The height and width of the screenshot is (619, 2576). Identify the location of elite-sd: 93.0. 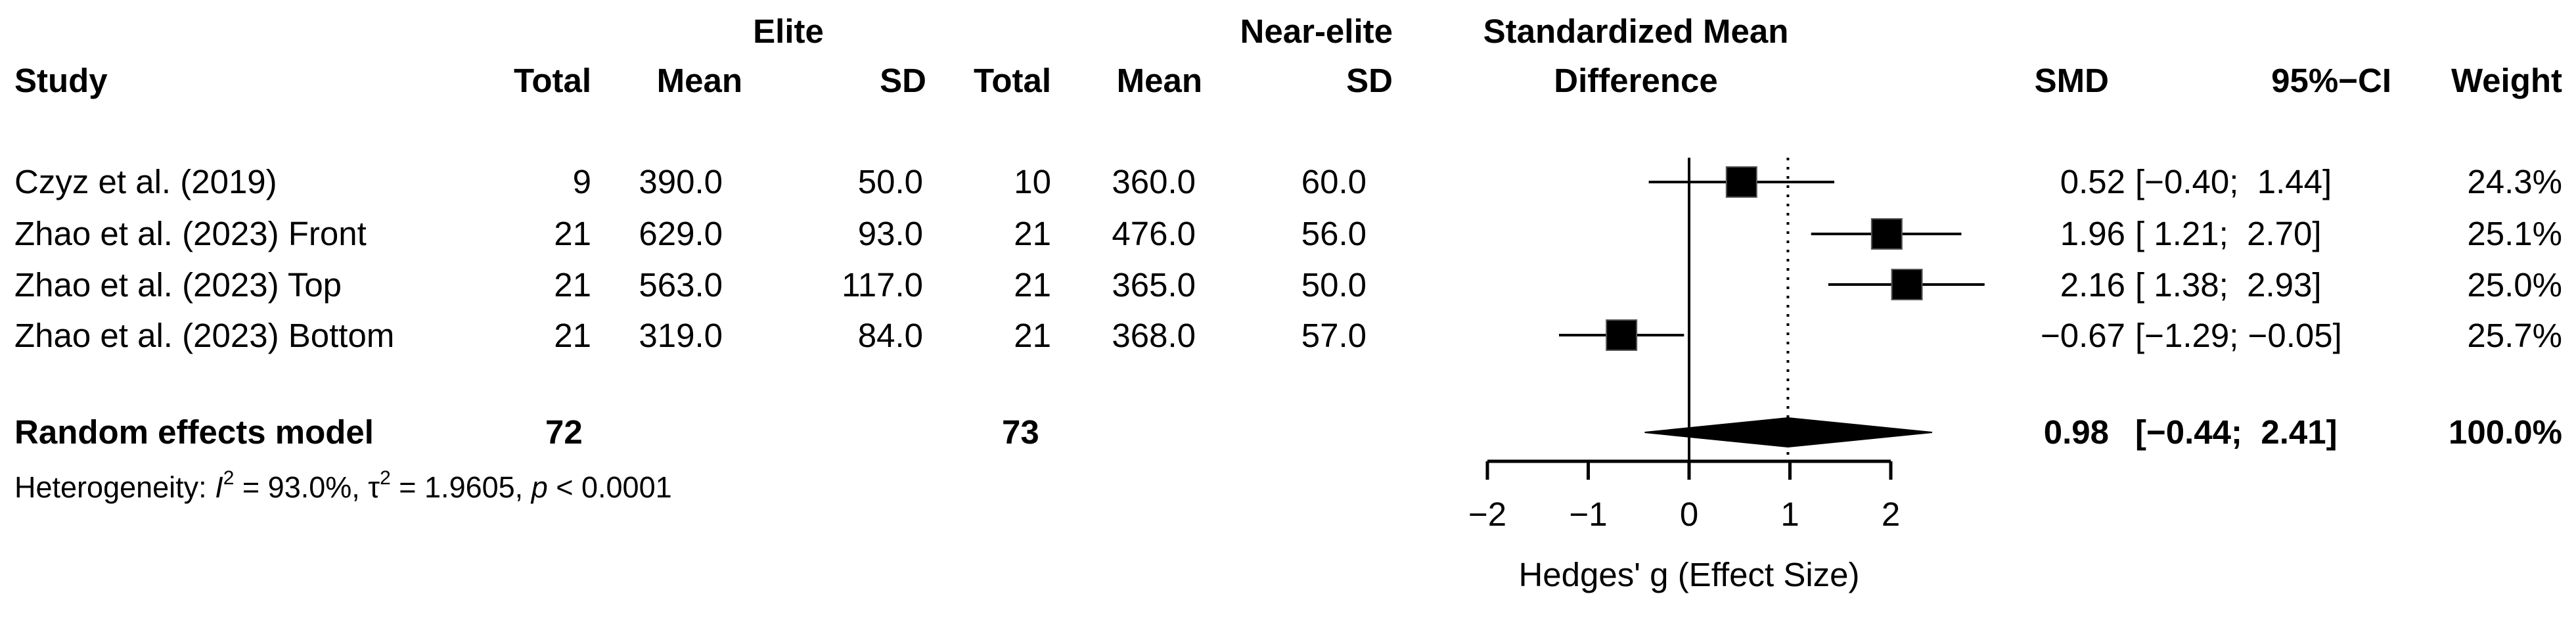
(890, 233).